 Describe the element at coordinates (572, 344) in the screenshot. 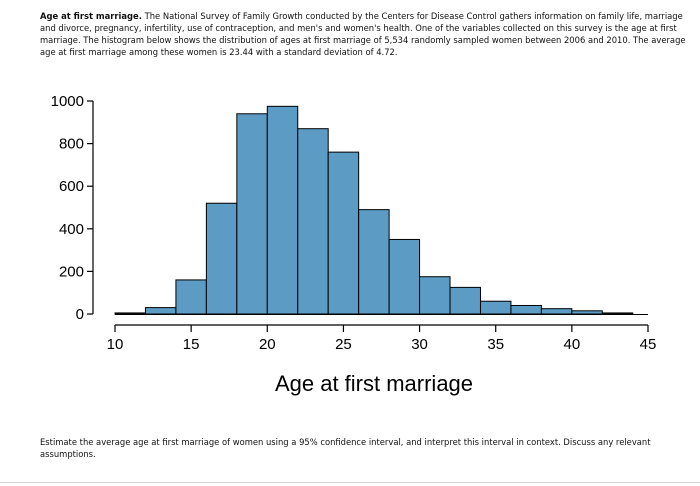

I see `x-tick-label: 40` at that location.